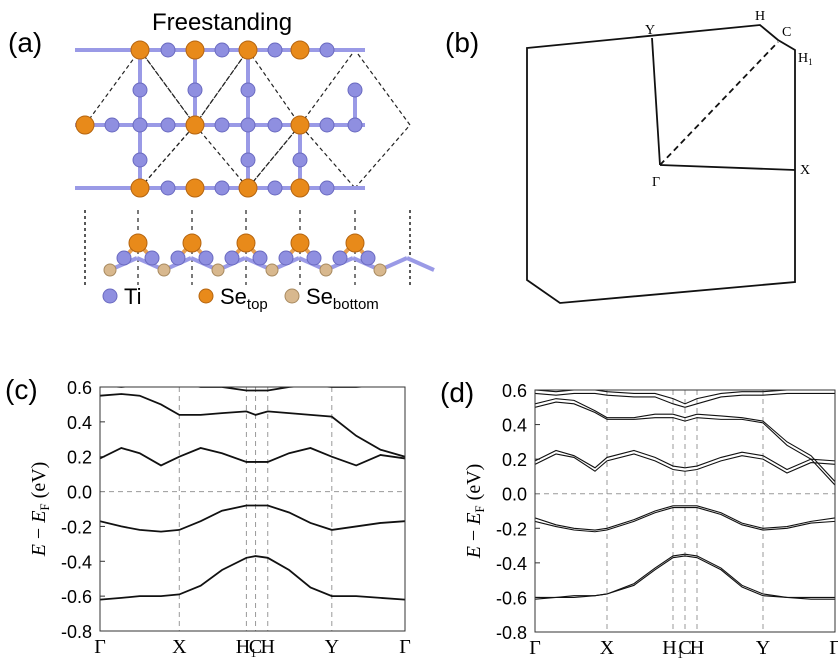 The height and width of the screenshot is (659, 838). What do you see at coordinates (356, 304) in the screenshot?
I see `legend-label-sub: bottom` at bounding box center [356, 304].